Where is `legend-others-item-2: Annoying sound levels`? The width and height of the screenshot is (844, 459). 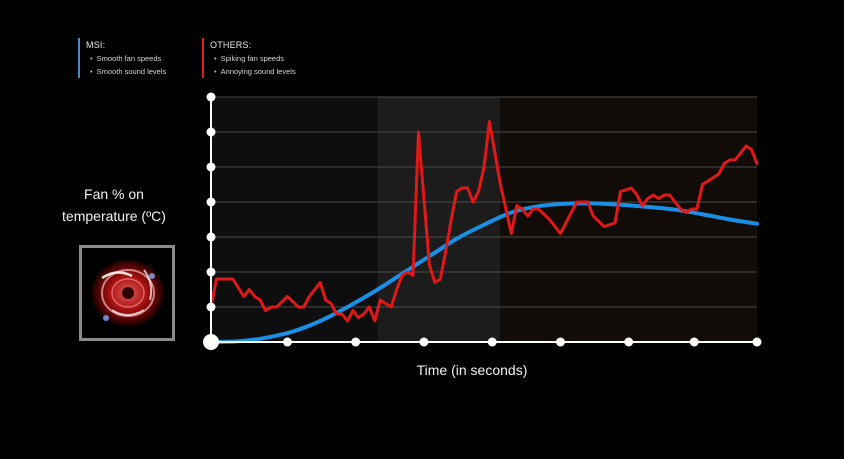 legend-others-item-2: Annoying sound levels is located at coordinates (253, 71).